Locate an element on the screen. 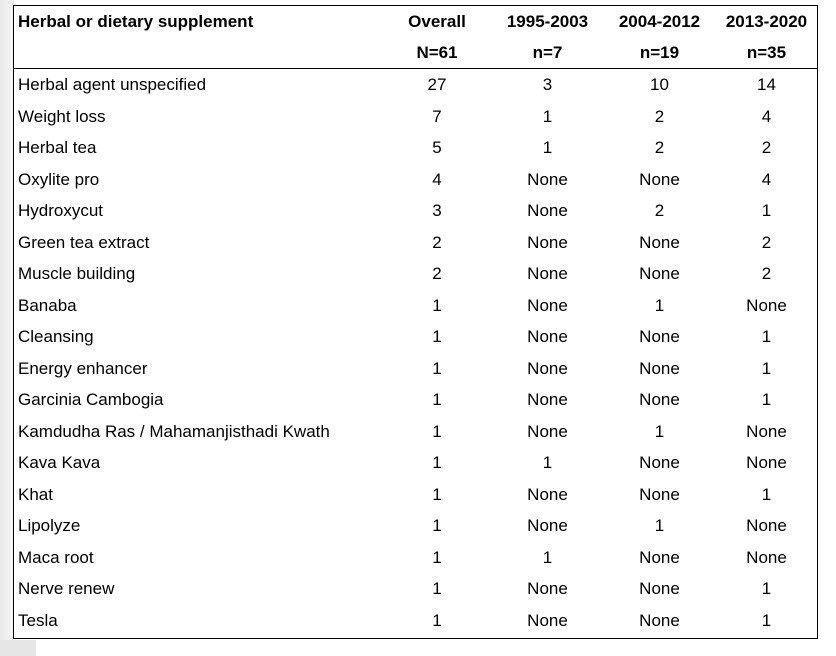 The width and height of the screenshot is (836, 656). table-row: Green tea extract 2 None None 2 is located at coordinates (415, 243).